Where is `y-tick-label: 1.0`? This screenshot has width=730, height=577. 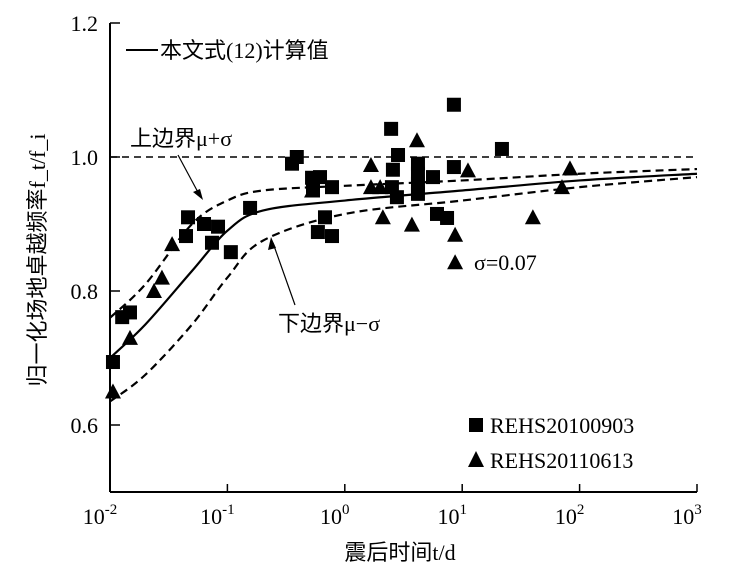
y-tick-label: 1.0 is located at coordinates (85, 157).